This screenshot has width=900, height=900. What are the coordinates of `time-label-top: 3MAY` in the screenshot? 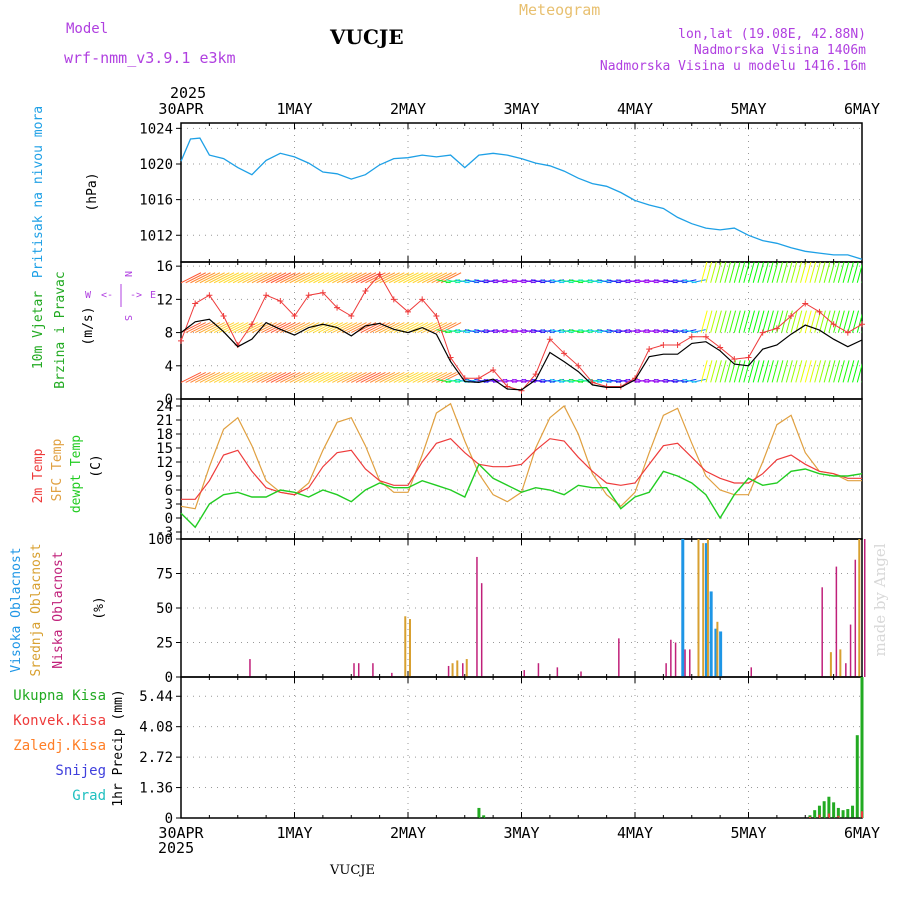 It's located at (521, 109).